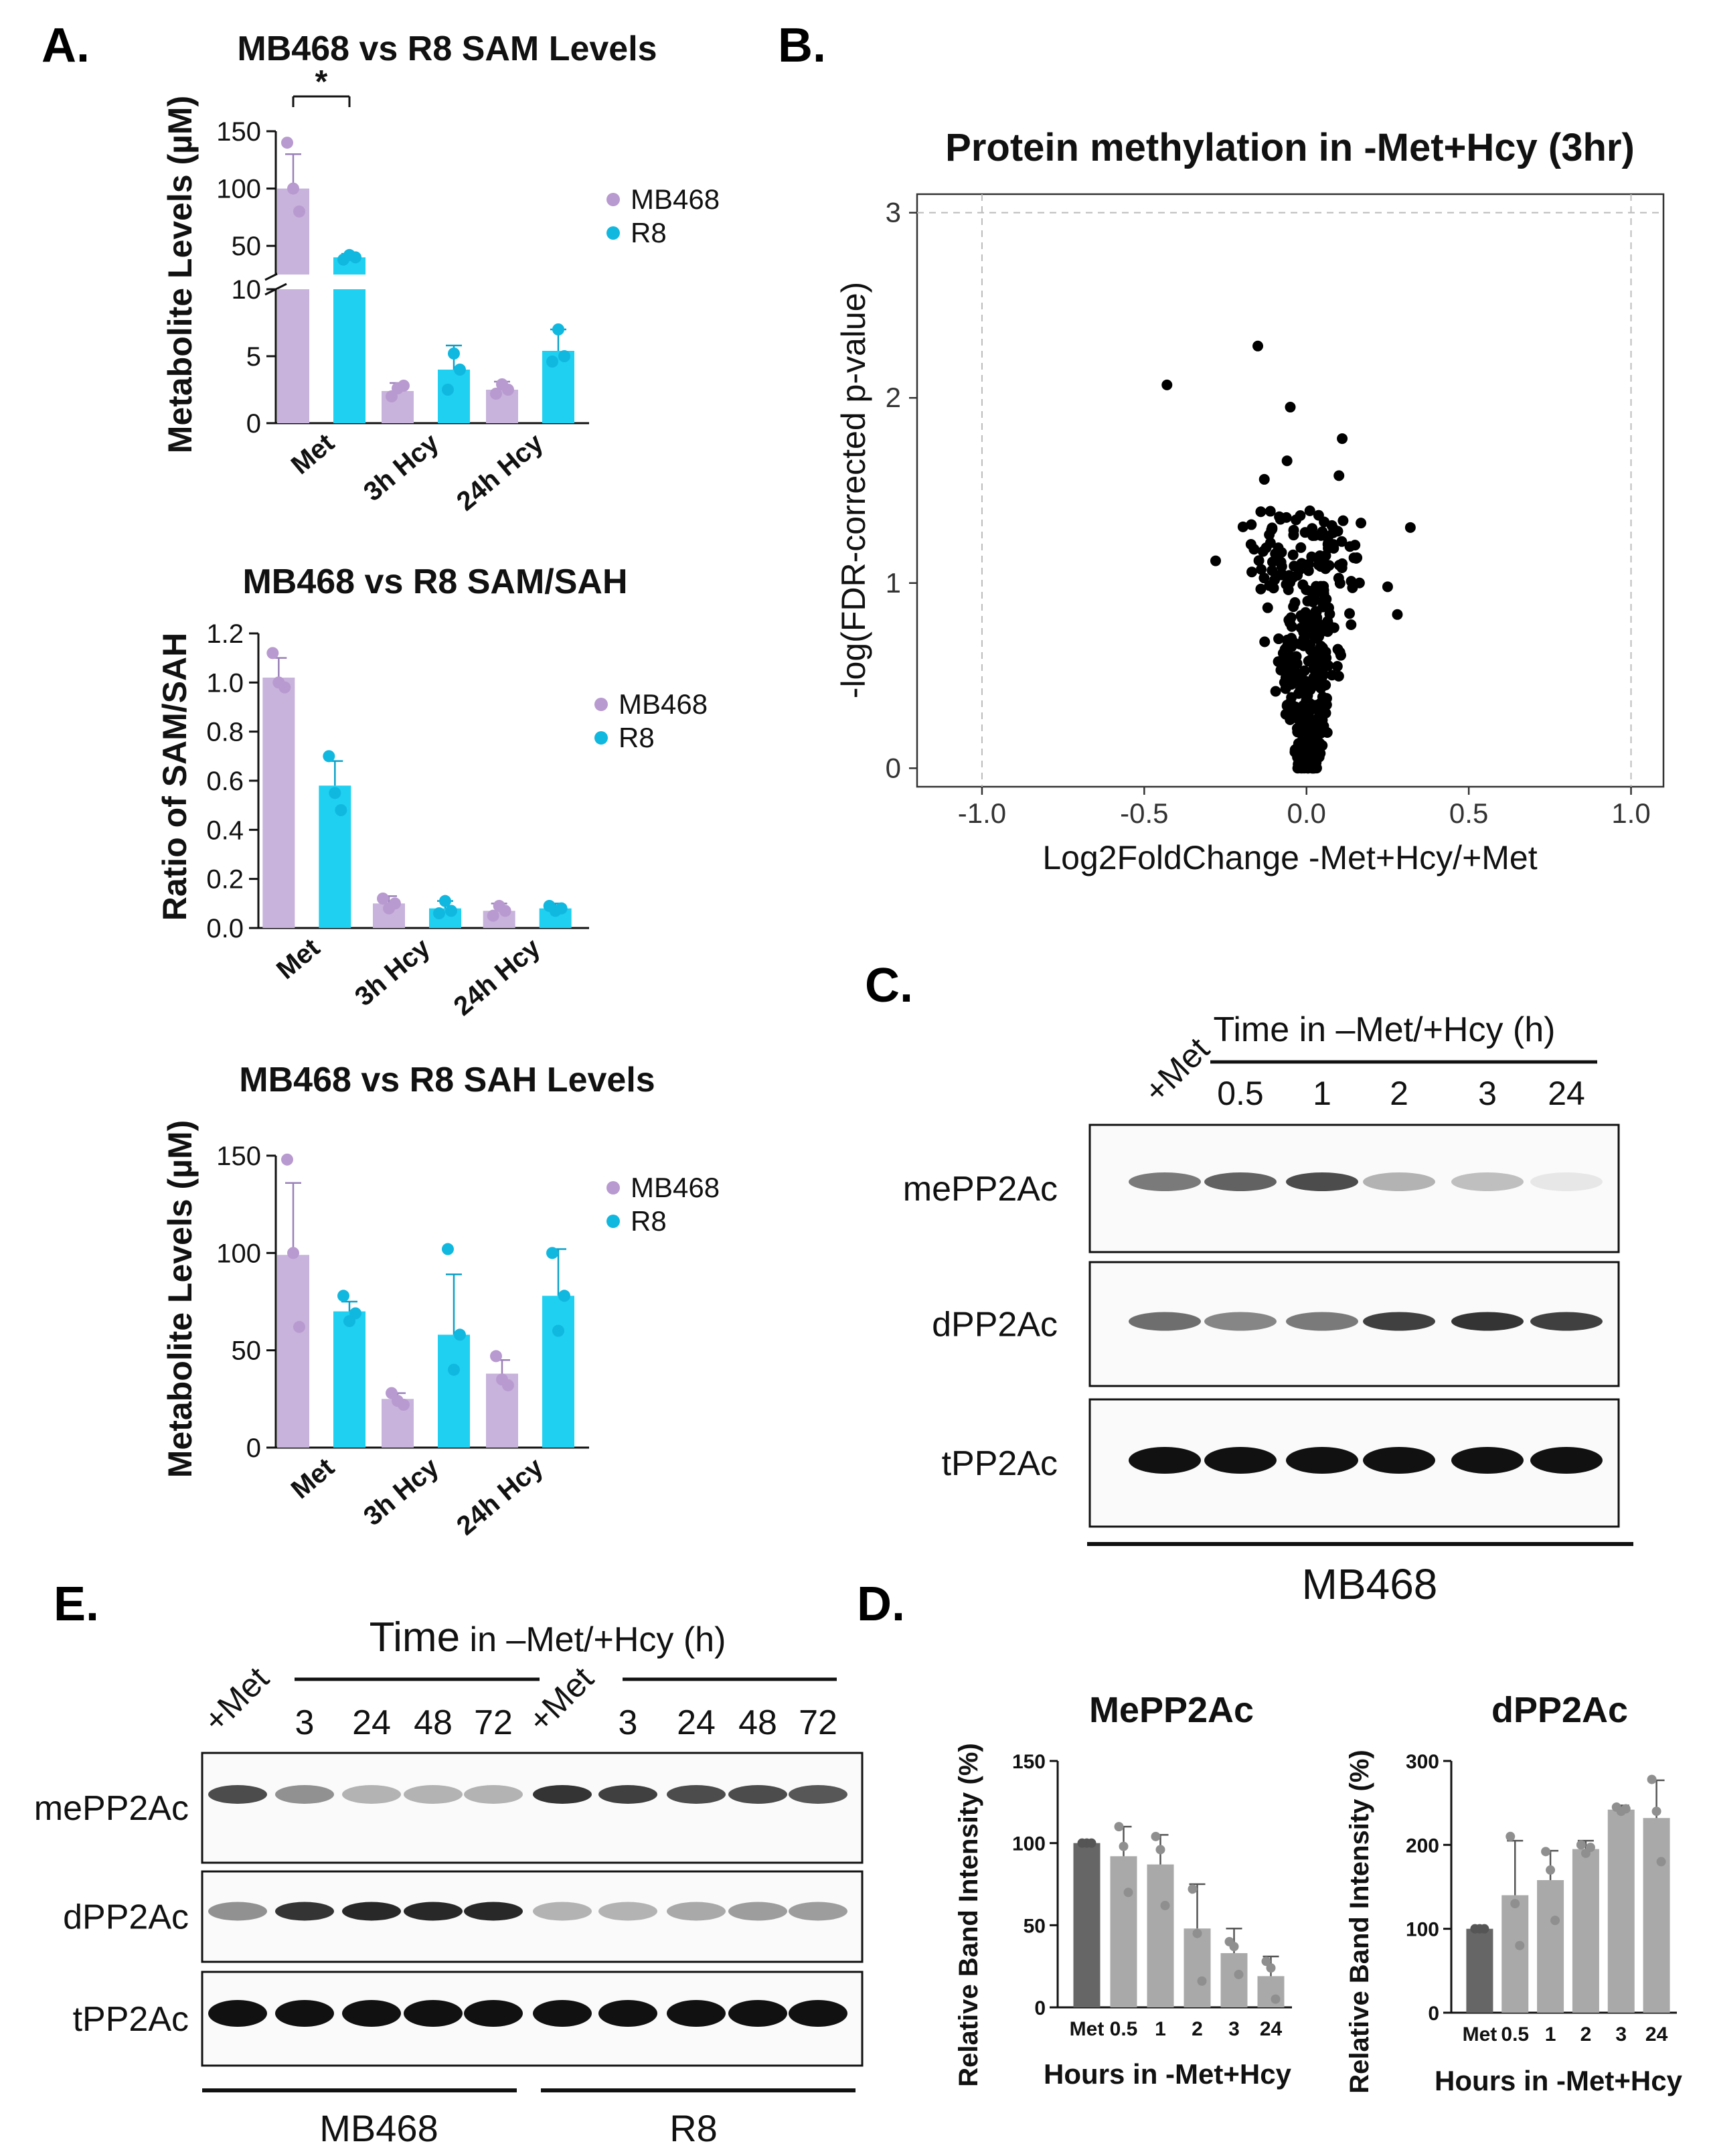 The image size is (1709, 2156). I want to click on blot-row-label: mePP2Ac, so click(111, 1808).